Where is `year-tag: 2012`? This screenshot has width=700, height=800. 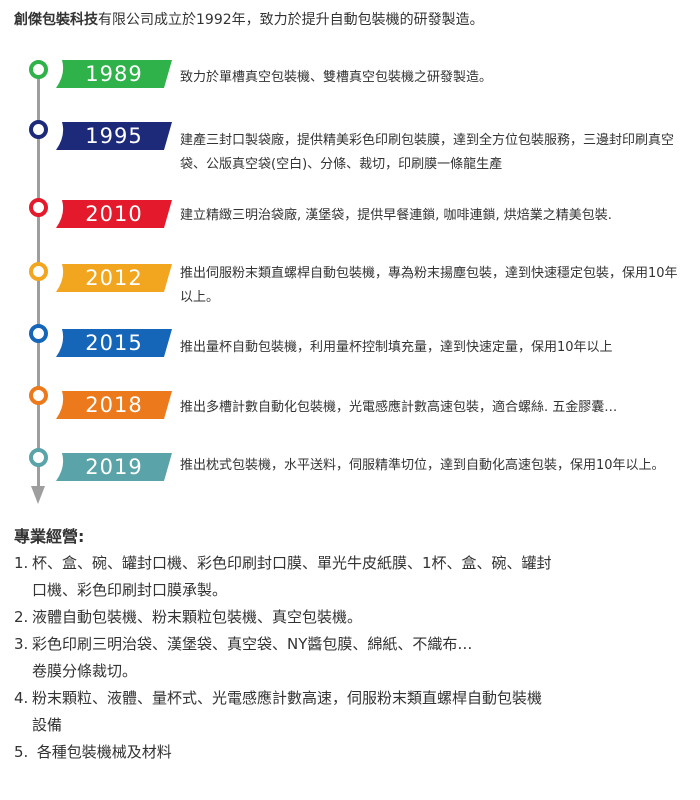
year-tag: 2012 is located at coordinates (114, 278).